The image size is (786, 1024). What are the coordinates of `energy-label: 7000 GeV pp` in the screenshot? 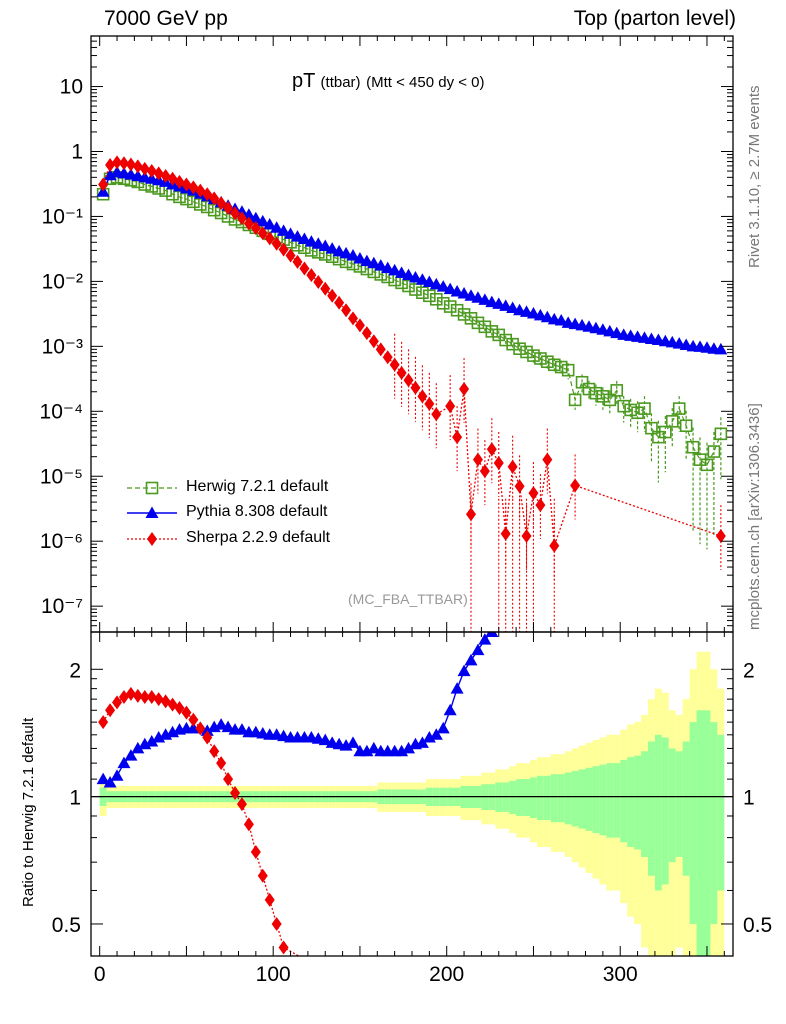 It's located at (166, 18).